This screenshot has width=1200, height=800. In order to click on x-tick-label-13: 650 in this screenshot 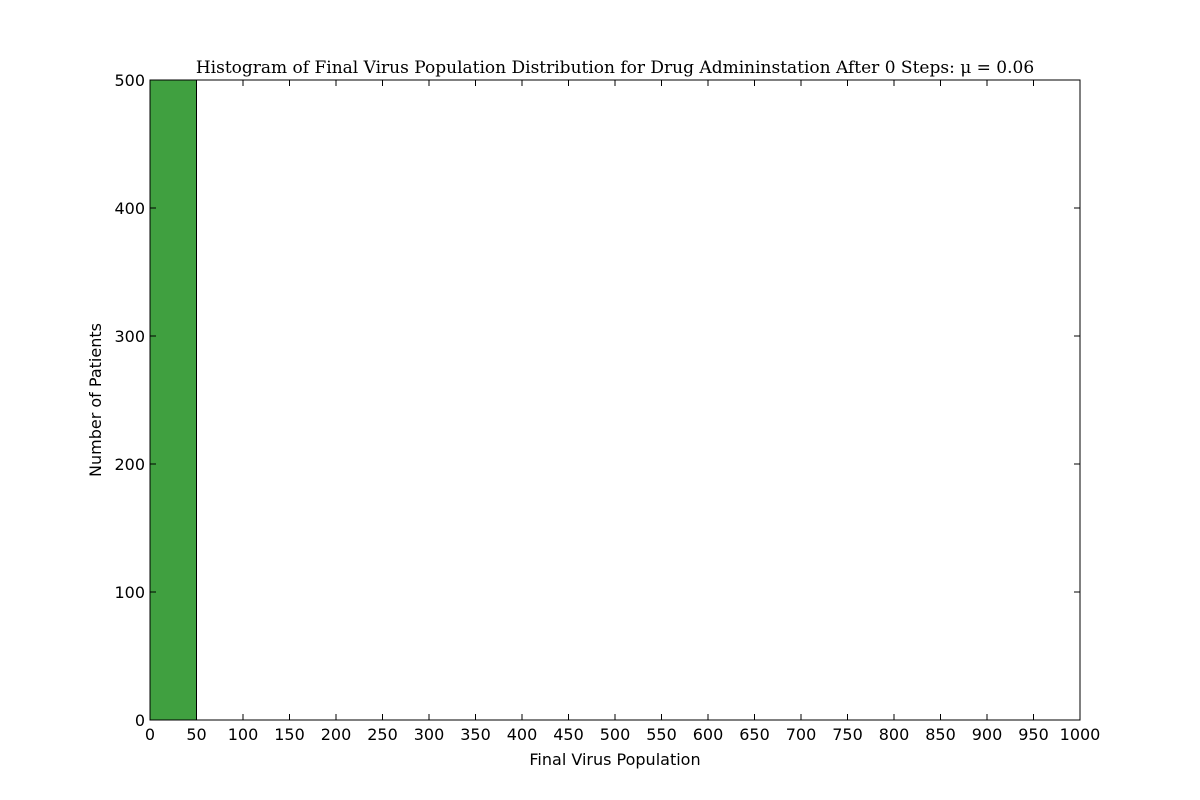, I will do `click(754, 734)`.